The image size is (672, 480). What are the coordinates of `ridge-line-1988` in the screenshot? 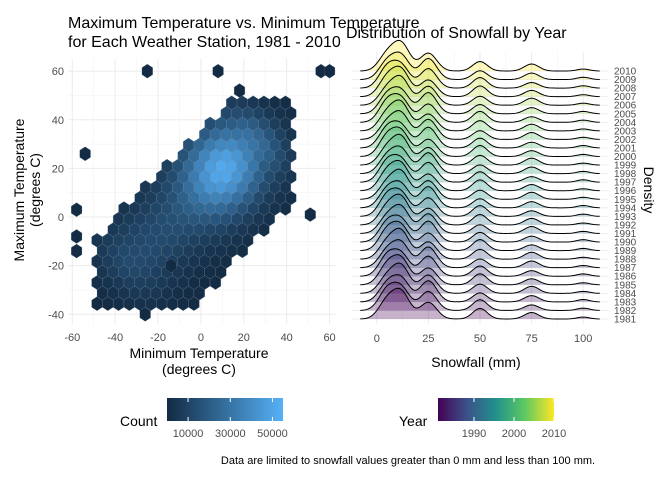 It's located at (480, 243).